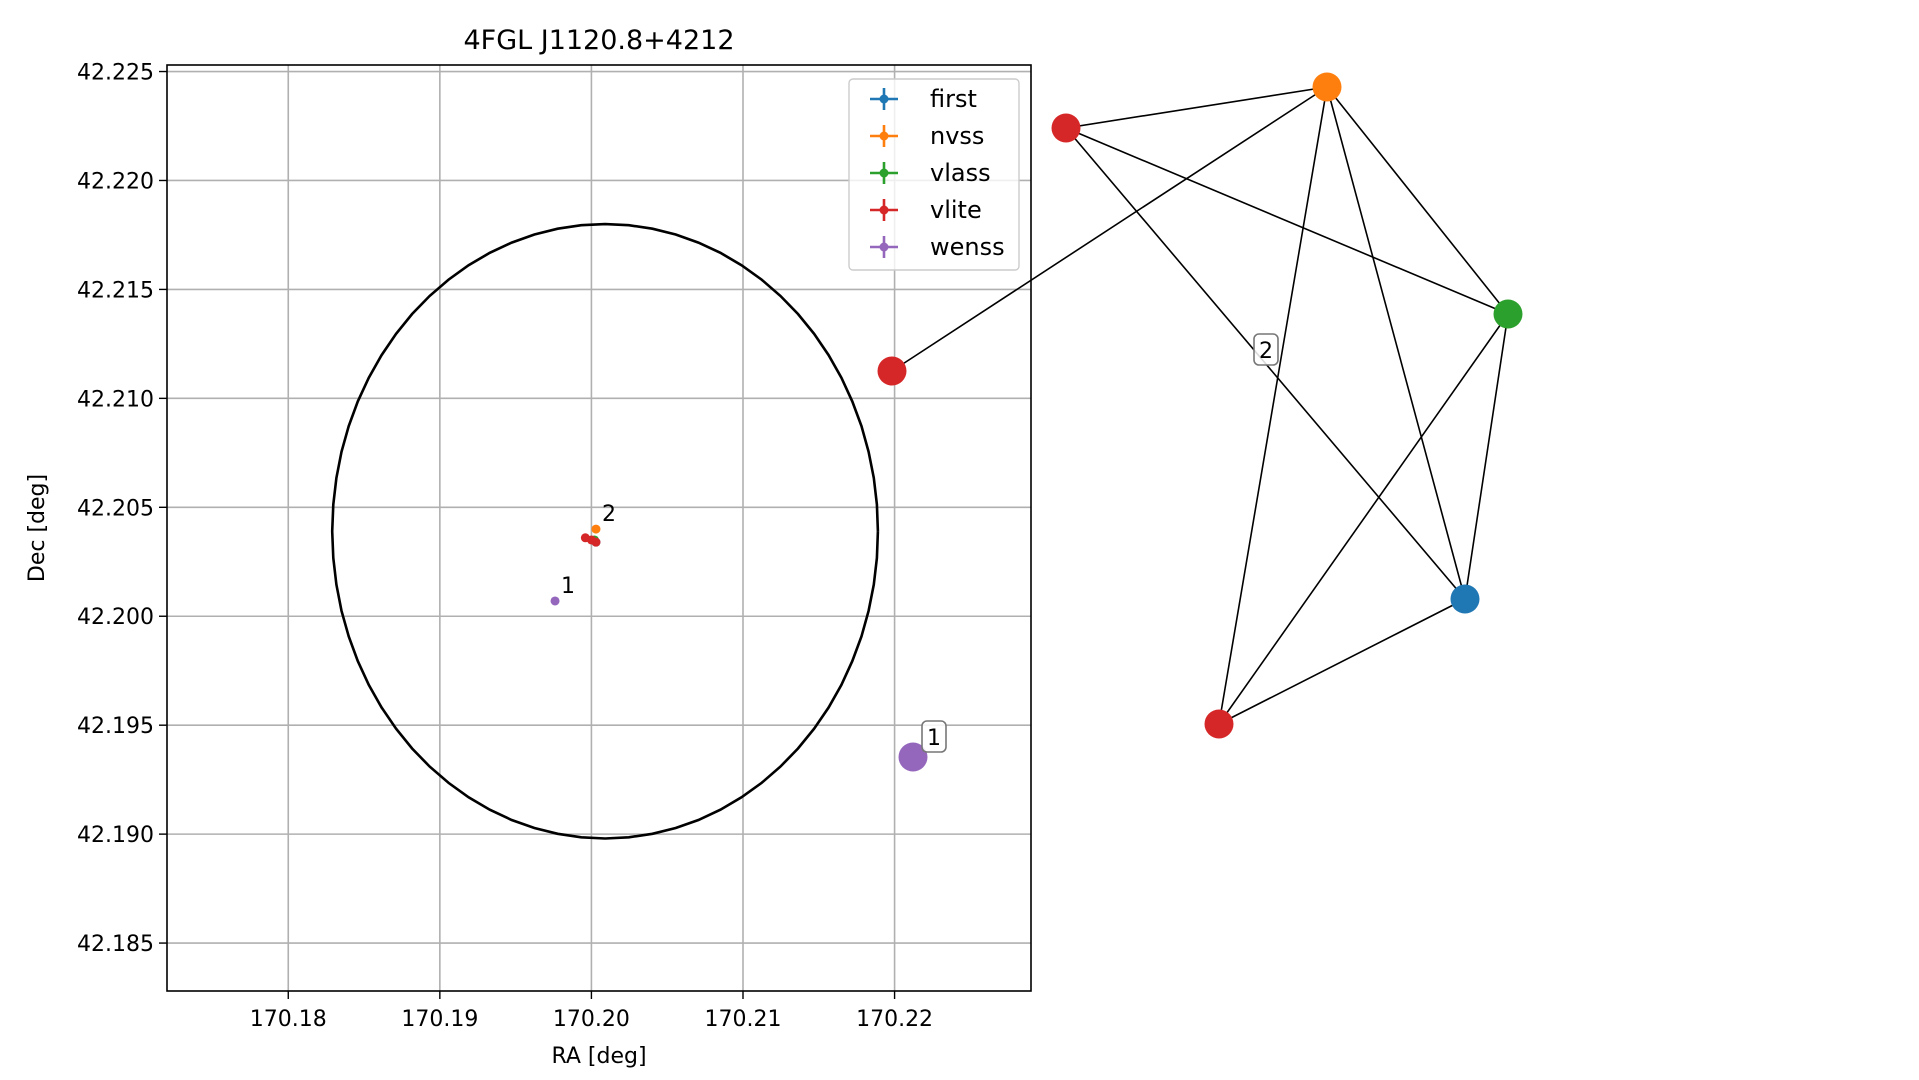  I want to click on data-points, so click(575, 565).